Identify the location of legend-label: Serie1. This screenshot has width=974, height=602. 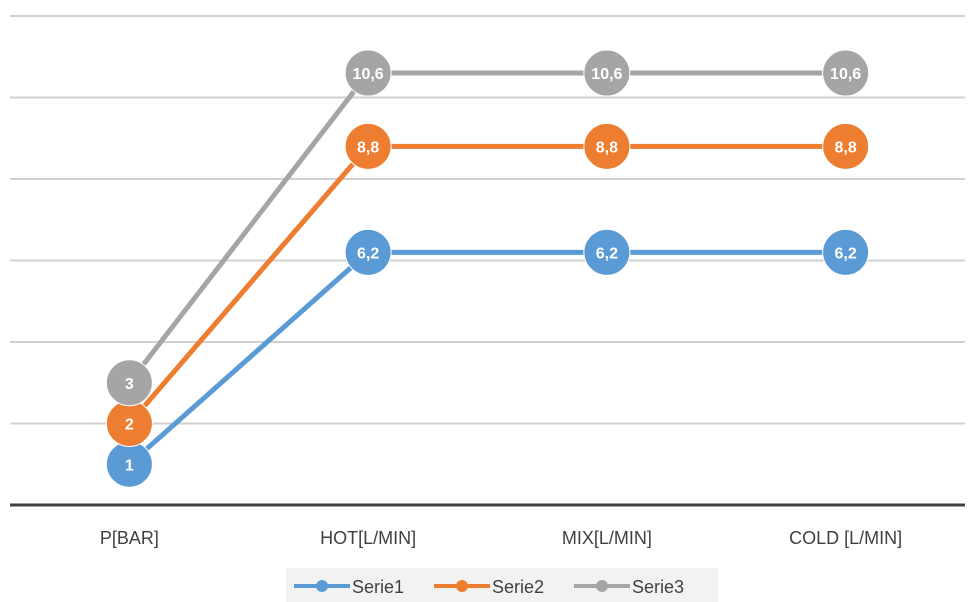
(378, 587).